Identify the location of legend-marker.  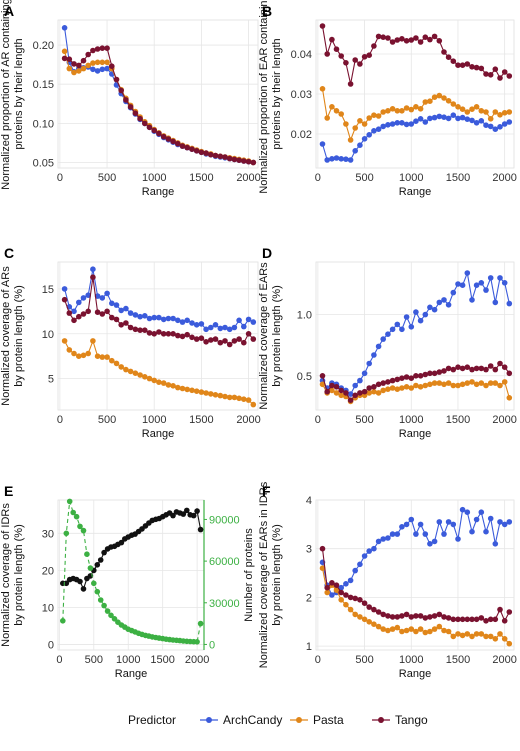
(209, 720).